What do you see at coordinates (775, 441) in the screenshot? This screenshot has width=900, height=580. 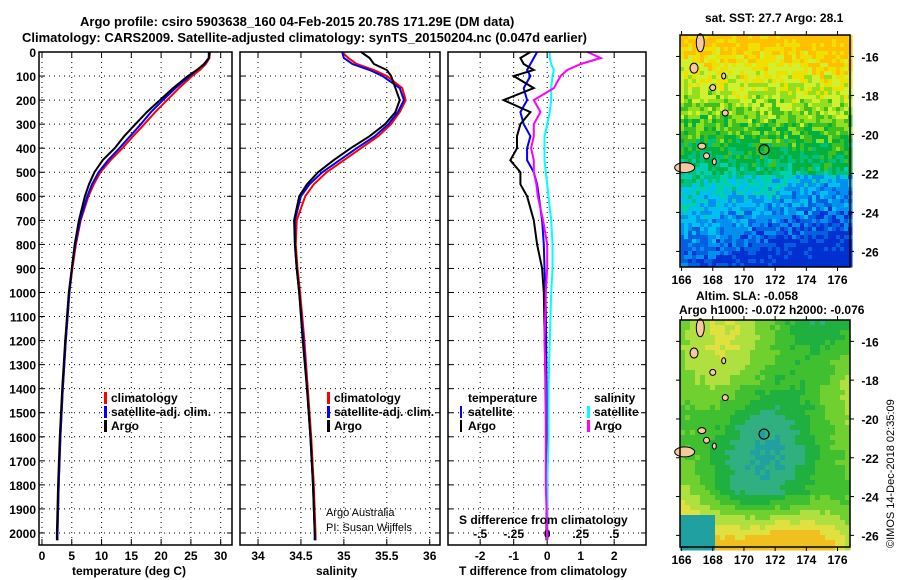 I see `sla-map: 166 168 170 172 174 176-16-18-20-22-24-26` at bounding box center [775, 441].